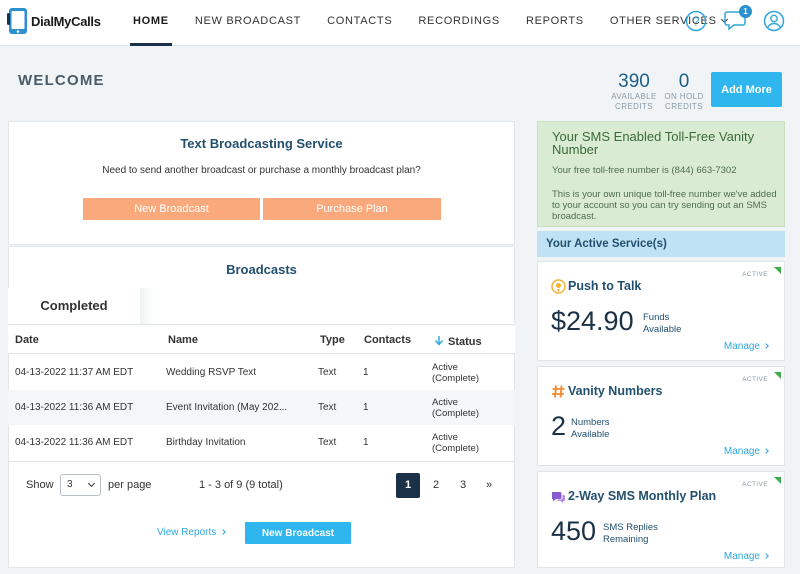 Image resolution: width=800 pixels, height=574 pixels. Describe the element at coordinates (192, 532) in the screenshot. I see `view-reports-link: View Reports` at that location.